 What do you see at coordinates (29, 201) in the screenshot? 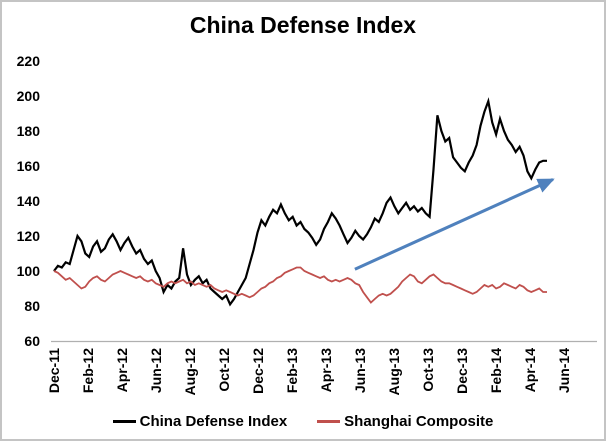
I see `y-tick-label: 140` at bounding box center [29, 201].